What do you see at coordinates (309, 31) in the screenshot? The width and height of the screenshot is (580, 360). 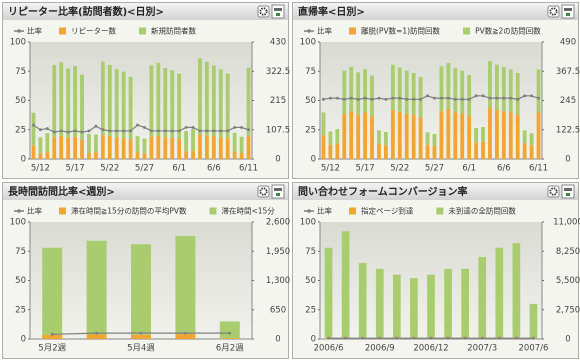 I see `legend-dot` at bounding box center [309, 31].